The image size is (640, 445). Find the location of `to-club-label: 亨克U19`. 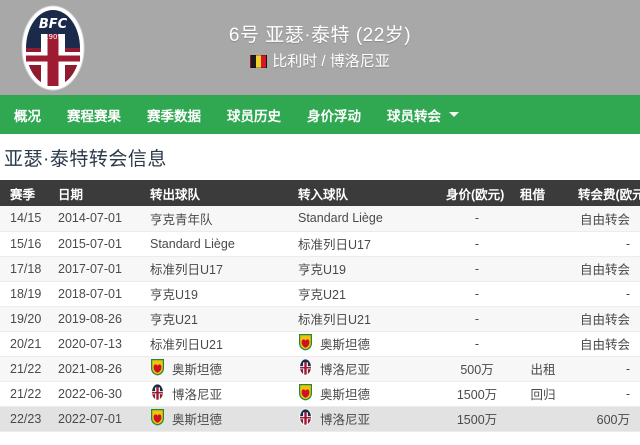

to-club-label: 亨克U19 is located at coordinates (322, 270).